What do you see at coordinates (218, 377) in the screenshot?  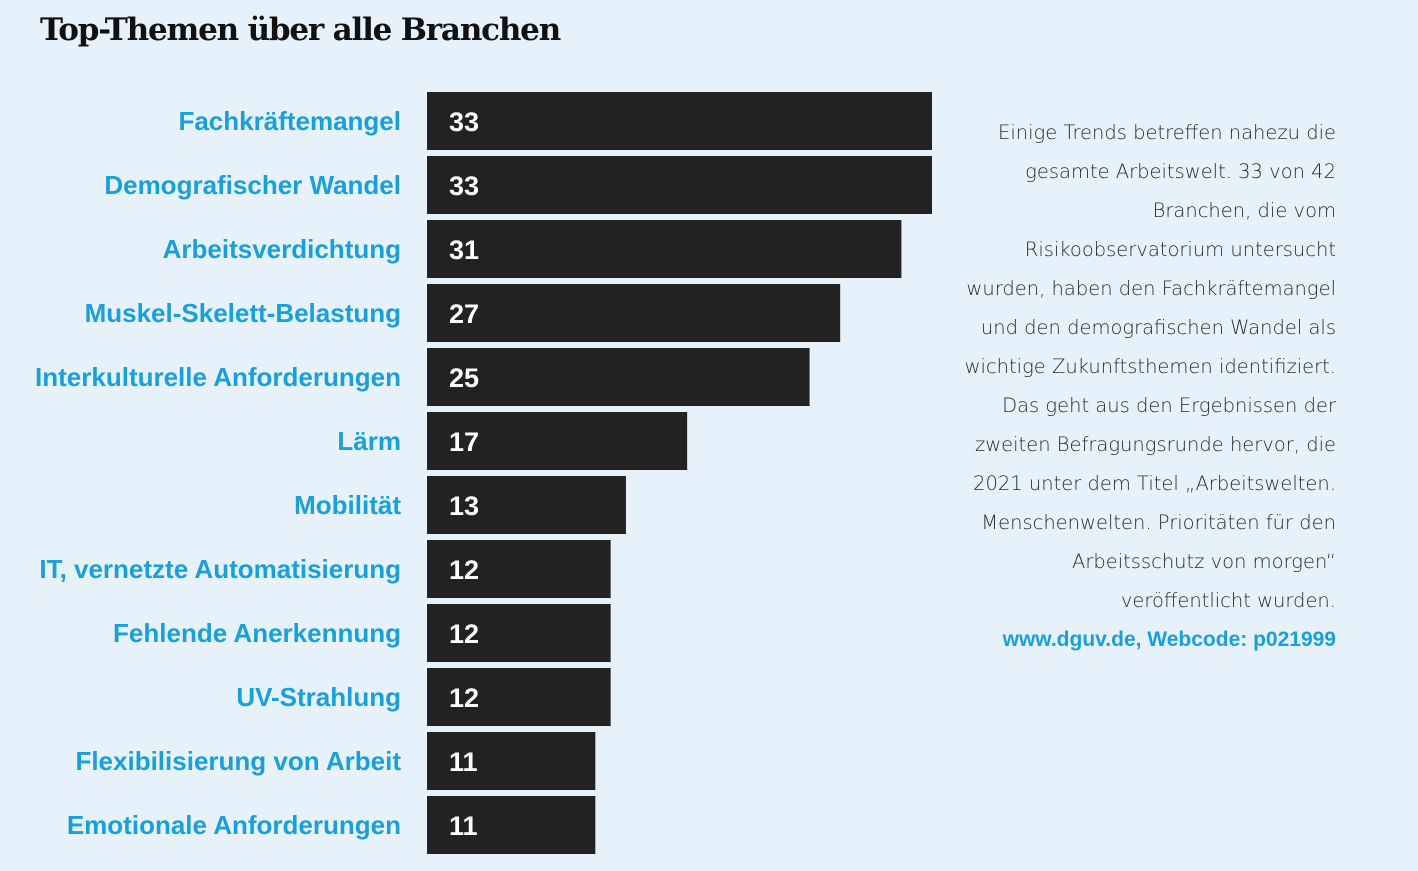 I see `category-label: Interkulturelle Anforderungen` at bounding box center [218, 377].